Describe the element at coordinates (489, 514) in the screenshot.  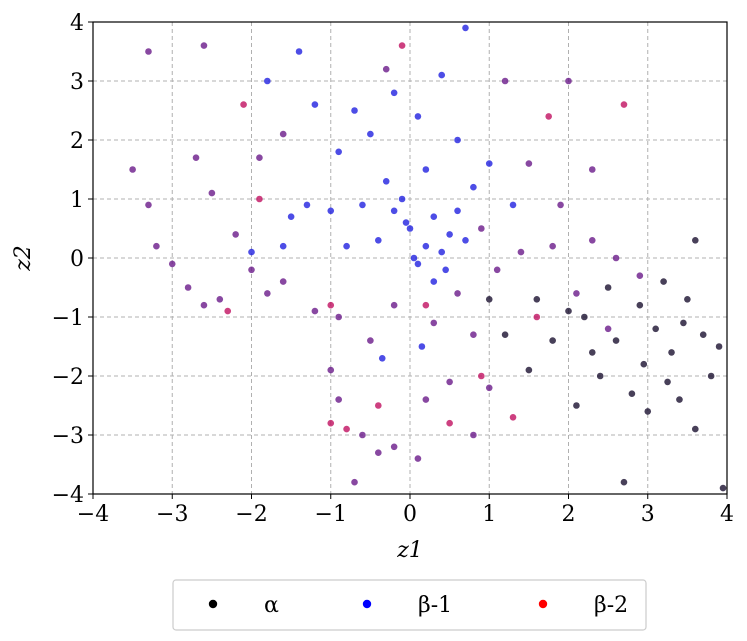
I see `x-tick-label: 1` at that location.